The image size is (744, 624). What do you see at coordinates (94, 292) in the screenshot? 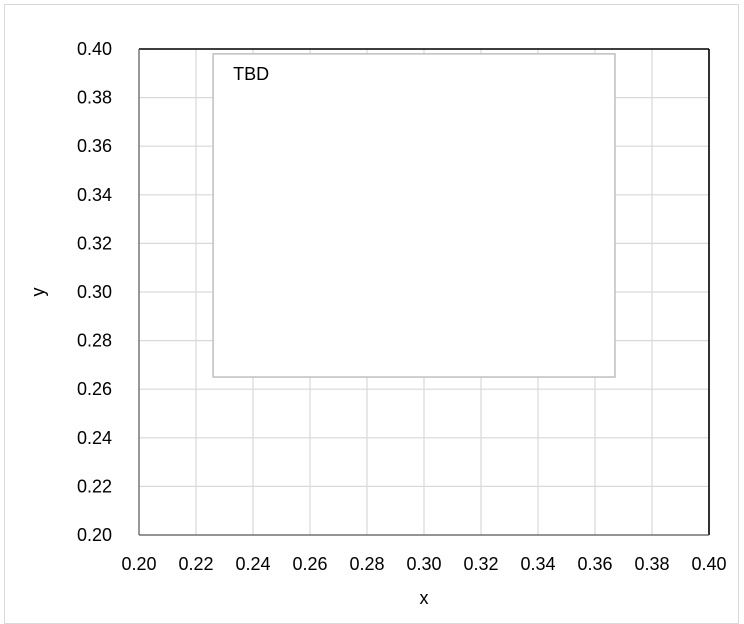
I see `y-tick-label: 0.30` at bounding box center [94, 292].